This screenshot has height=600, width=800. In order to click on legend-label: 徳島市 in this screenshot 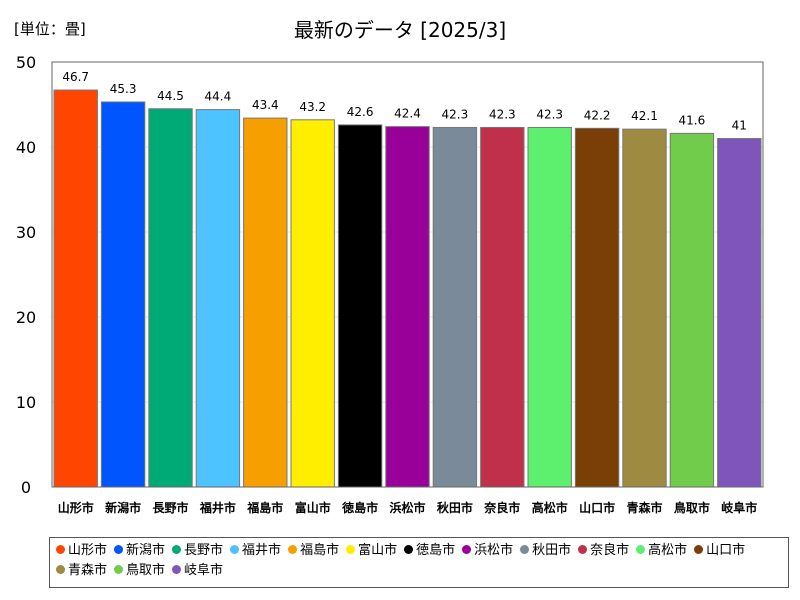, I will do `click(436, 550)`.